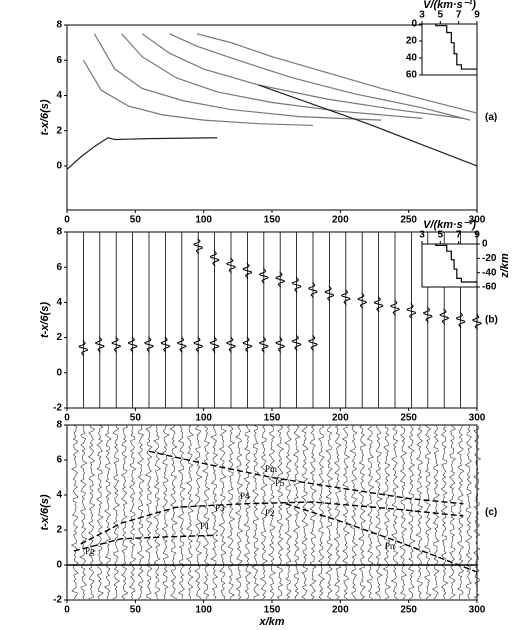 The height and width of the screenshot is (630, 525). I want to click on phase-label: P1, so click(205, 526).